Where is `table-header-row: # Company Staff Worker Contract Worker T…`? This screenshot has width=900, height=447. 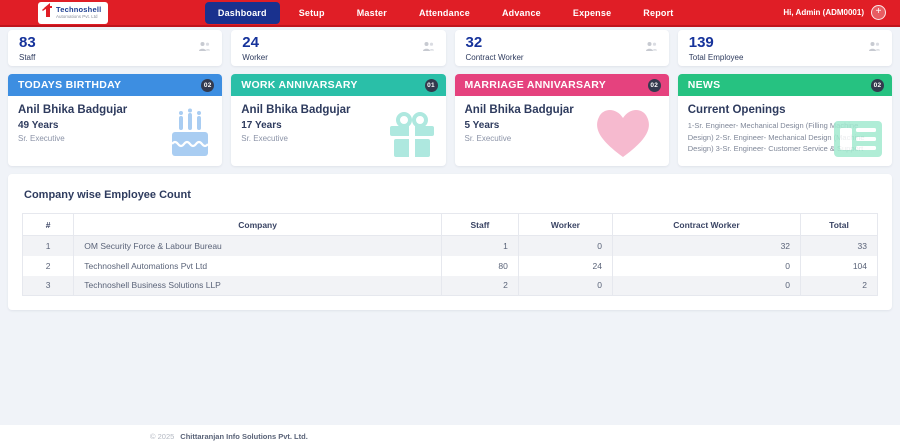 table-header-row: # Company Staff Worker Contract Worker T… is located at coordinates (449, 224).